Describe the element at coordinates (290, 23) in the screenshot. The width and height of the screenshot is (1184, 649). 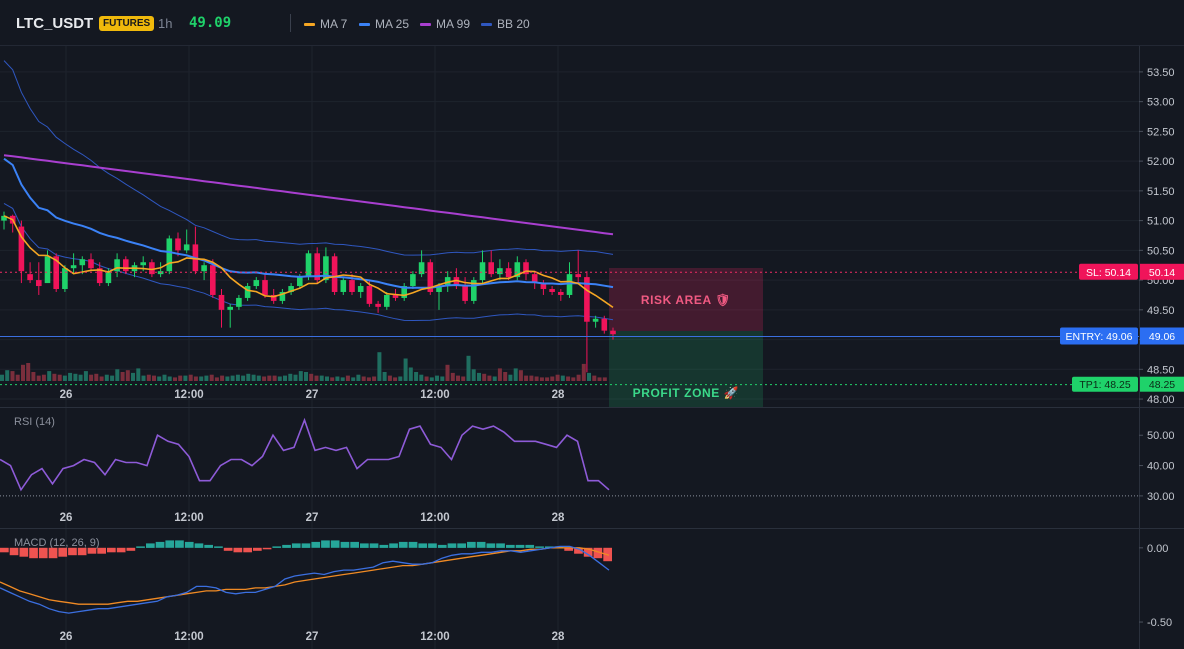
I see `header-divider` at that location.